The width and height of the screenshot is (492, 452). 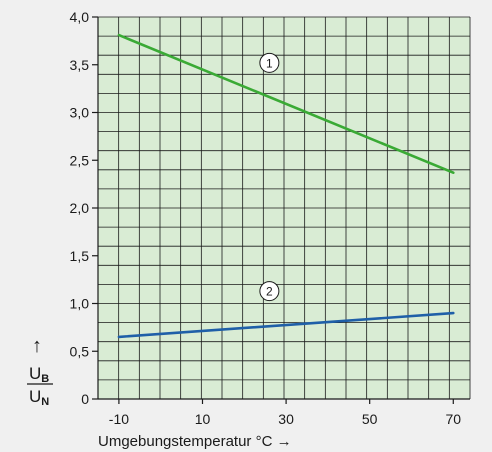 I want to click on y-tick-label: 3,0, so click(x=80, y=113).